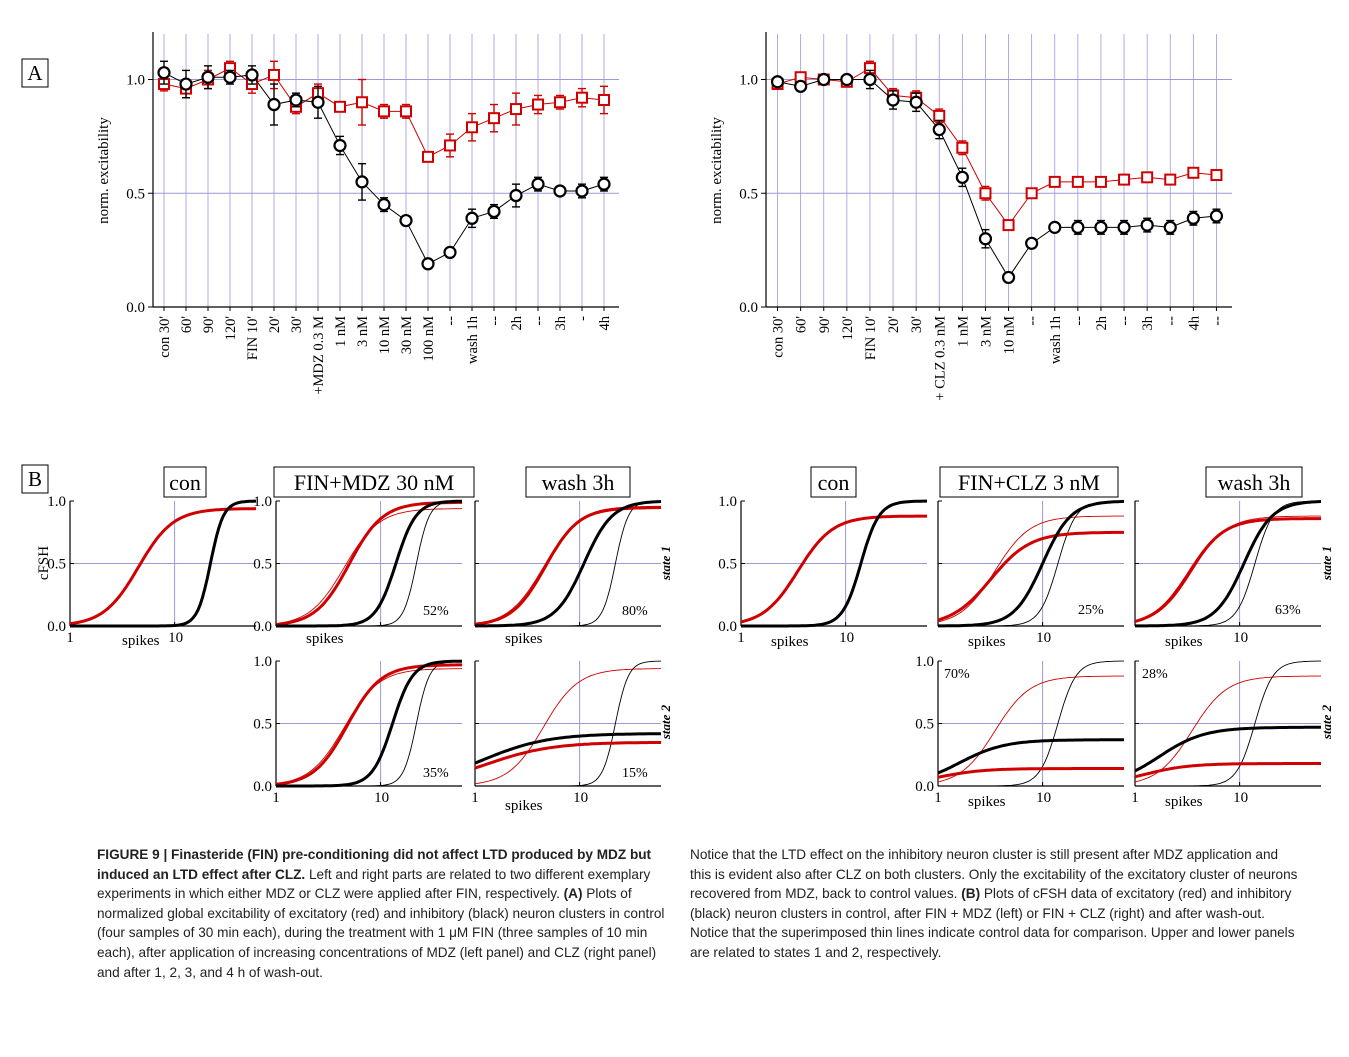  Describe the element at coordinates (275, 324) in the screenshot. I see `x-tick-label: 20'` at that location.